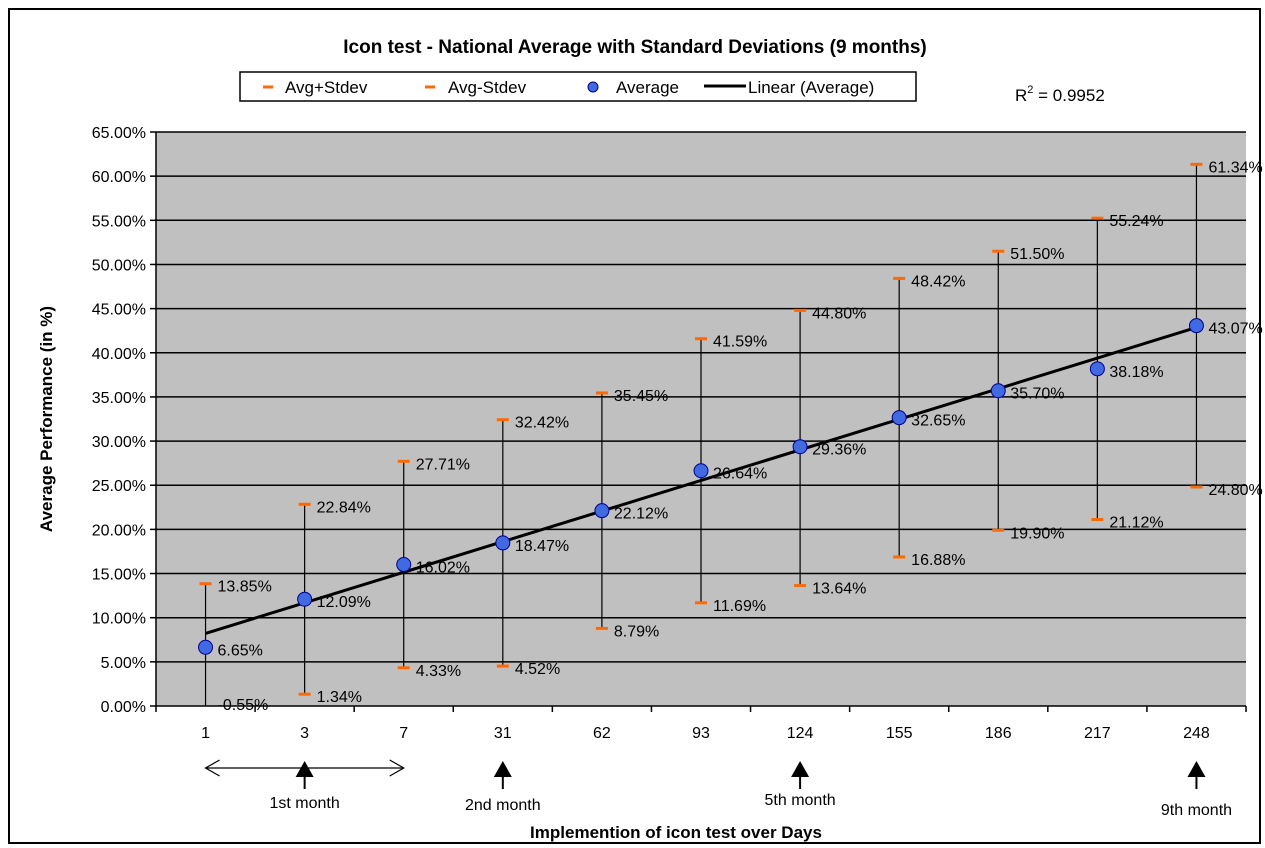 The width and height of the screenshot is (1265, 848). What do you see at coordinates (243, 705) in the screenshot?
I see `avg-minus-label: -0.55%` at bounding box center [243, 705].